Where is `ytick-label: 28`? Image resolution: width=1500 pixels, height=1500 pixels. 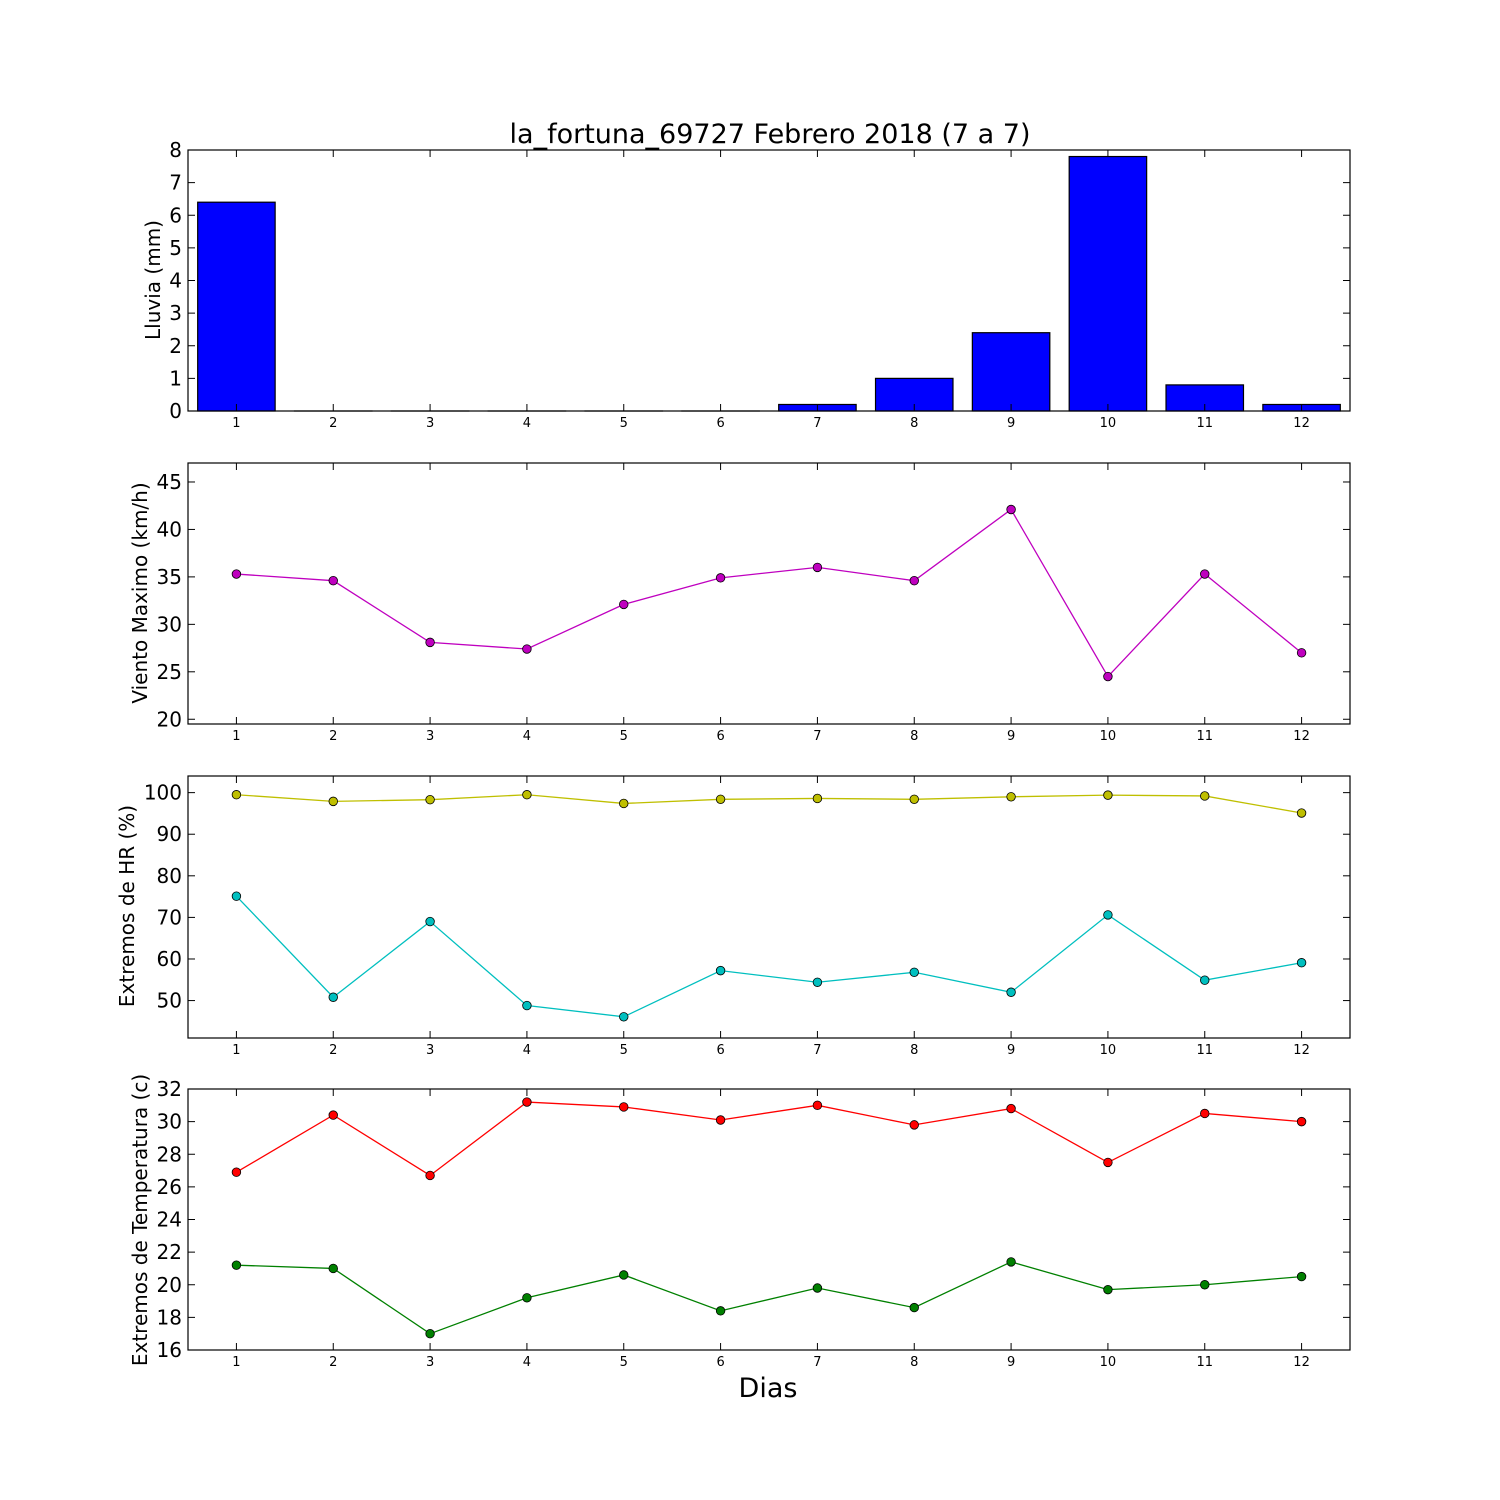 ytick-label: 28 is located at coordinates (169, 1154).